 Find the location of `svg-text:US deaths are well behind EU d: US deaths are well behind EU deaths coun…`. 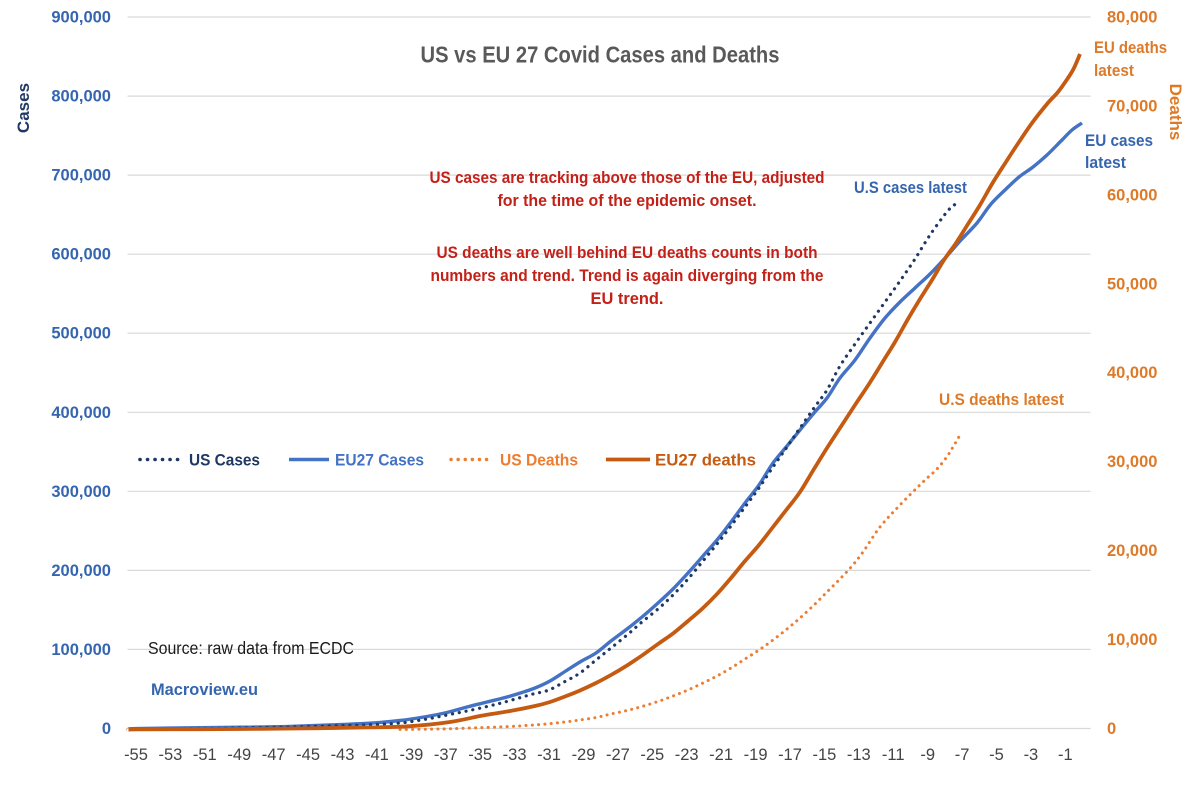

svg-text:US deaths are well behind EU d: US deaths are well behind EU deaths coun… is located at coordinates (627, 253).